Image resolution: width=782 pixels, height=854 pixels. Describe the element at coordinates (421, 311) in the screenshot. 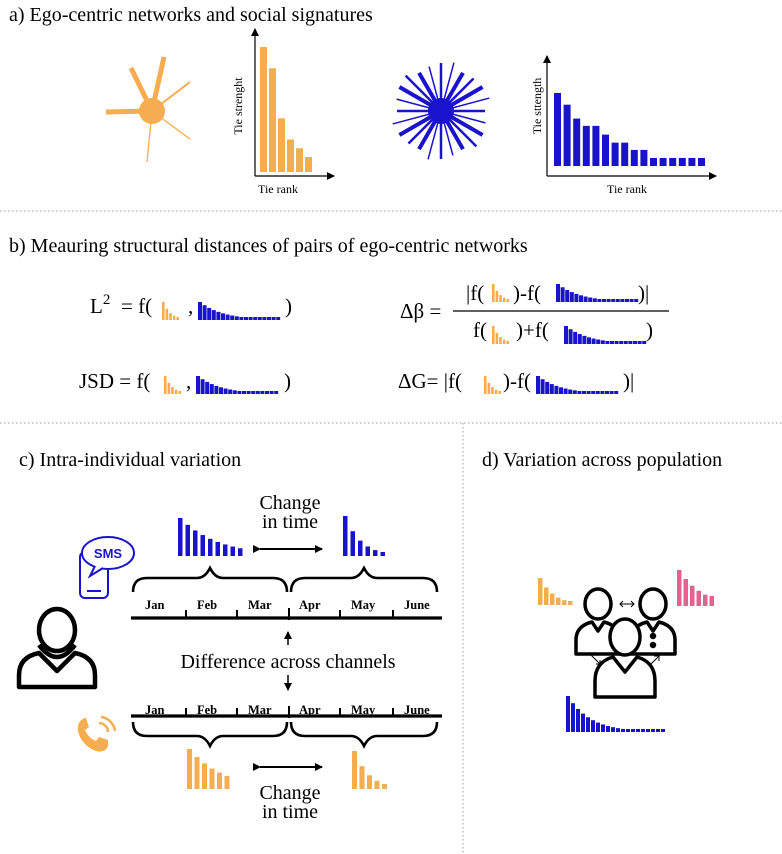

I see `delta-beta-lhs: Δβ =` at that location.